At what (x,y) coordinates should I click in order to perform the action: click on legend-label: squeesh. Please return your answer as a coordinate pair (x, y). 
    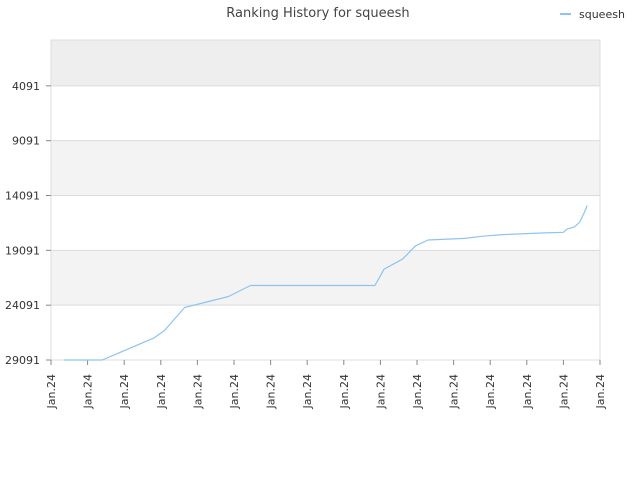
    Looking at the image, I should click on (602, 14).